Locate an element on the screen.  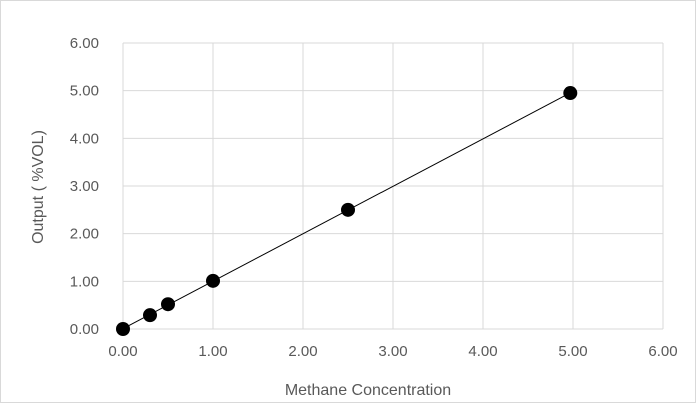
x-tick-label: 0.00 is located at coordinates (122, 351).